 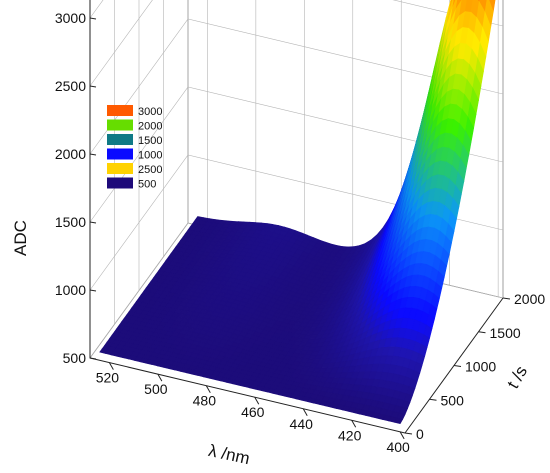 What do you see at coordinates (70, 290) in the screenshot?
I see `z-tick-label: 1000` at bounding box center [70, 290].